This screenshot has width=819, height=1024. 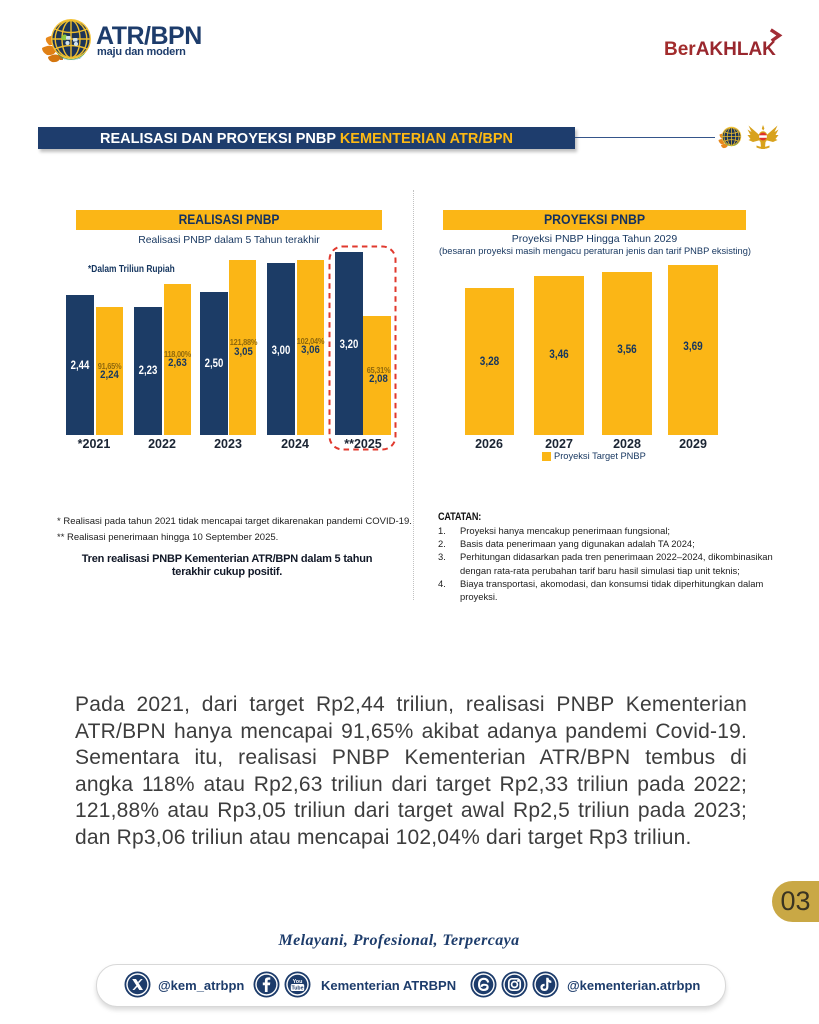 What do you see at coordinates (297, 989) in the screenshot?
I see `svg-text: Tube` at bounding box center [297, 989].